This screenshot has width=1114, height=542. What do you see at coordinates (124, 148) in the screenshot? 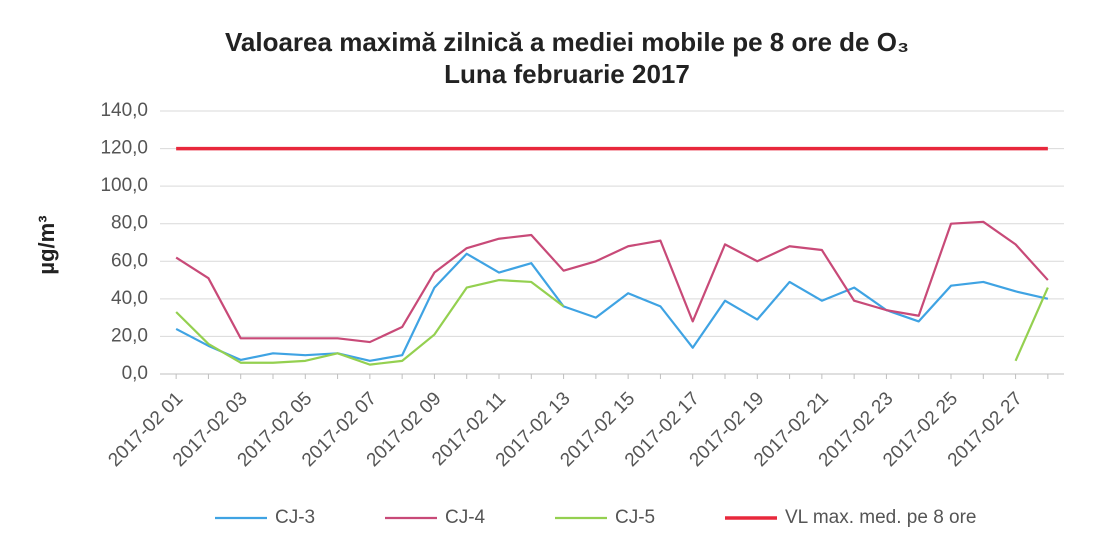
I see `y-tick-label: 120,0` at bounding box center [124, 148].